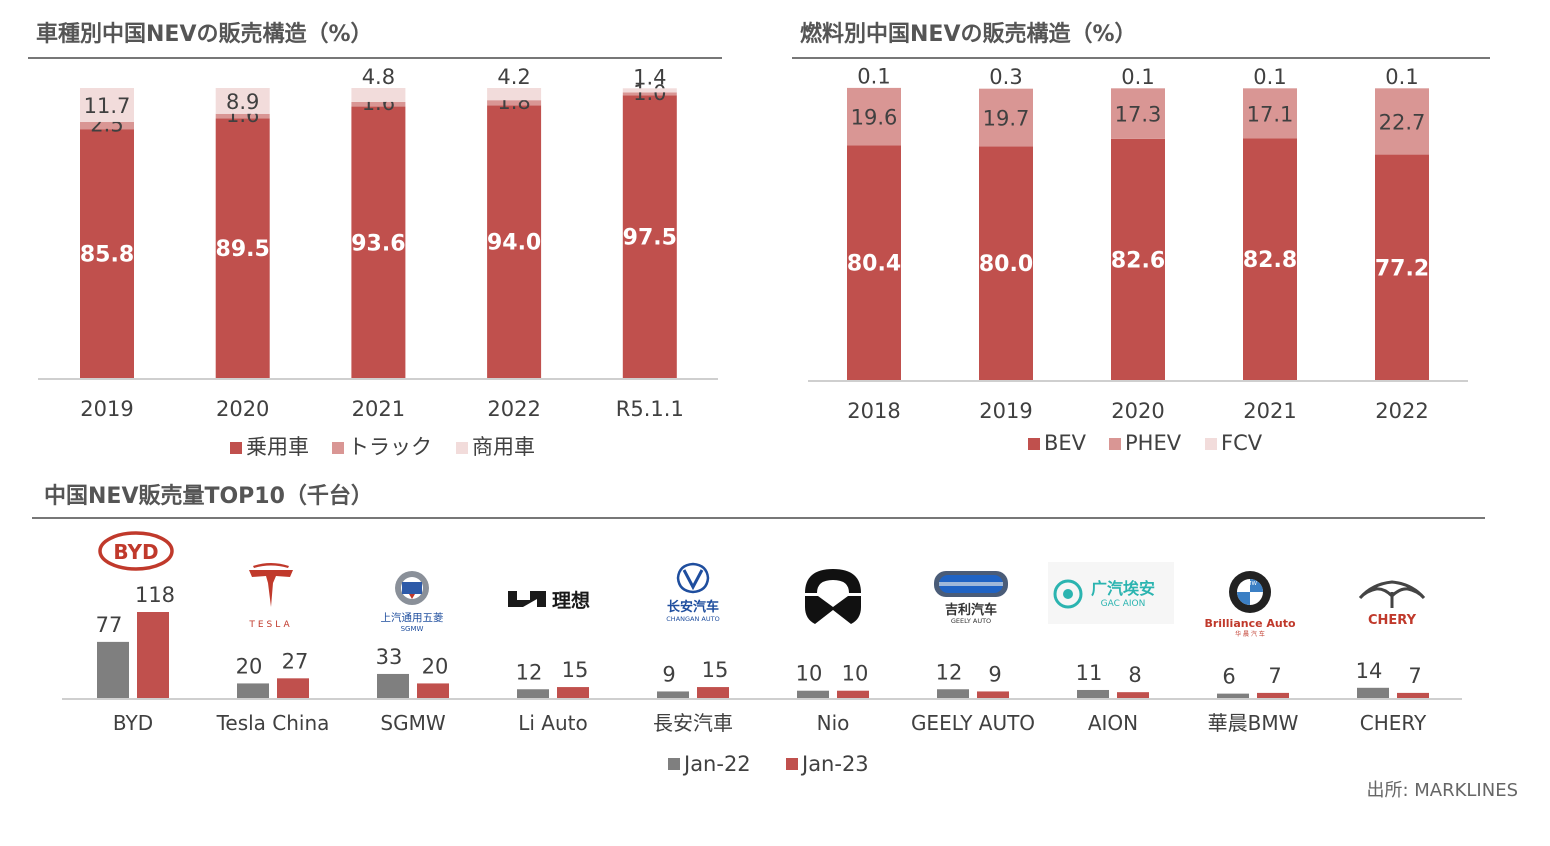 The height and width of the screenshot is (846, 1550). I want to click on chart2-label-BEV-2022: 77.2, so click(1402, 268).